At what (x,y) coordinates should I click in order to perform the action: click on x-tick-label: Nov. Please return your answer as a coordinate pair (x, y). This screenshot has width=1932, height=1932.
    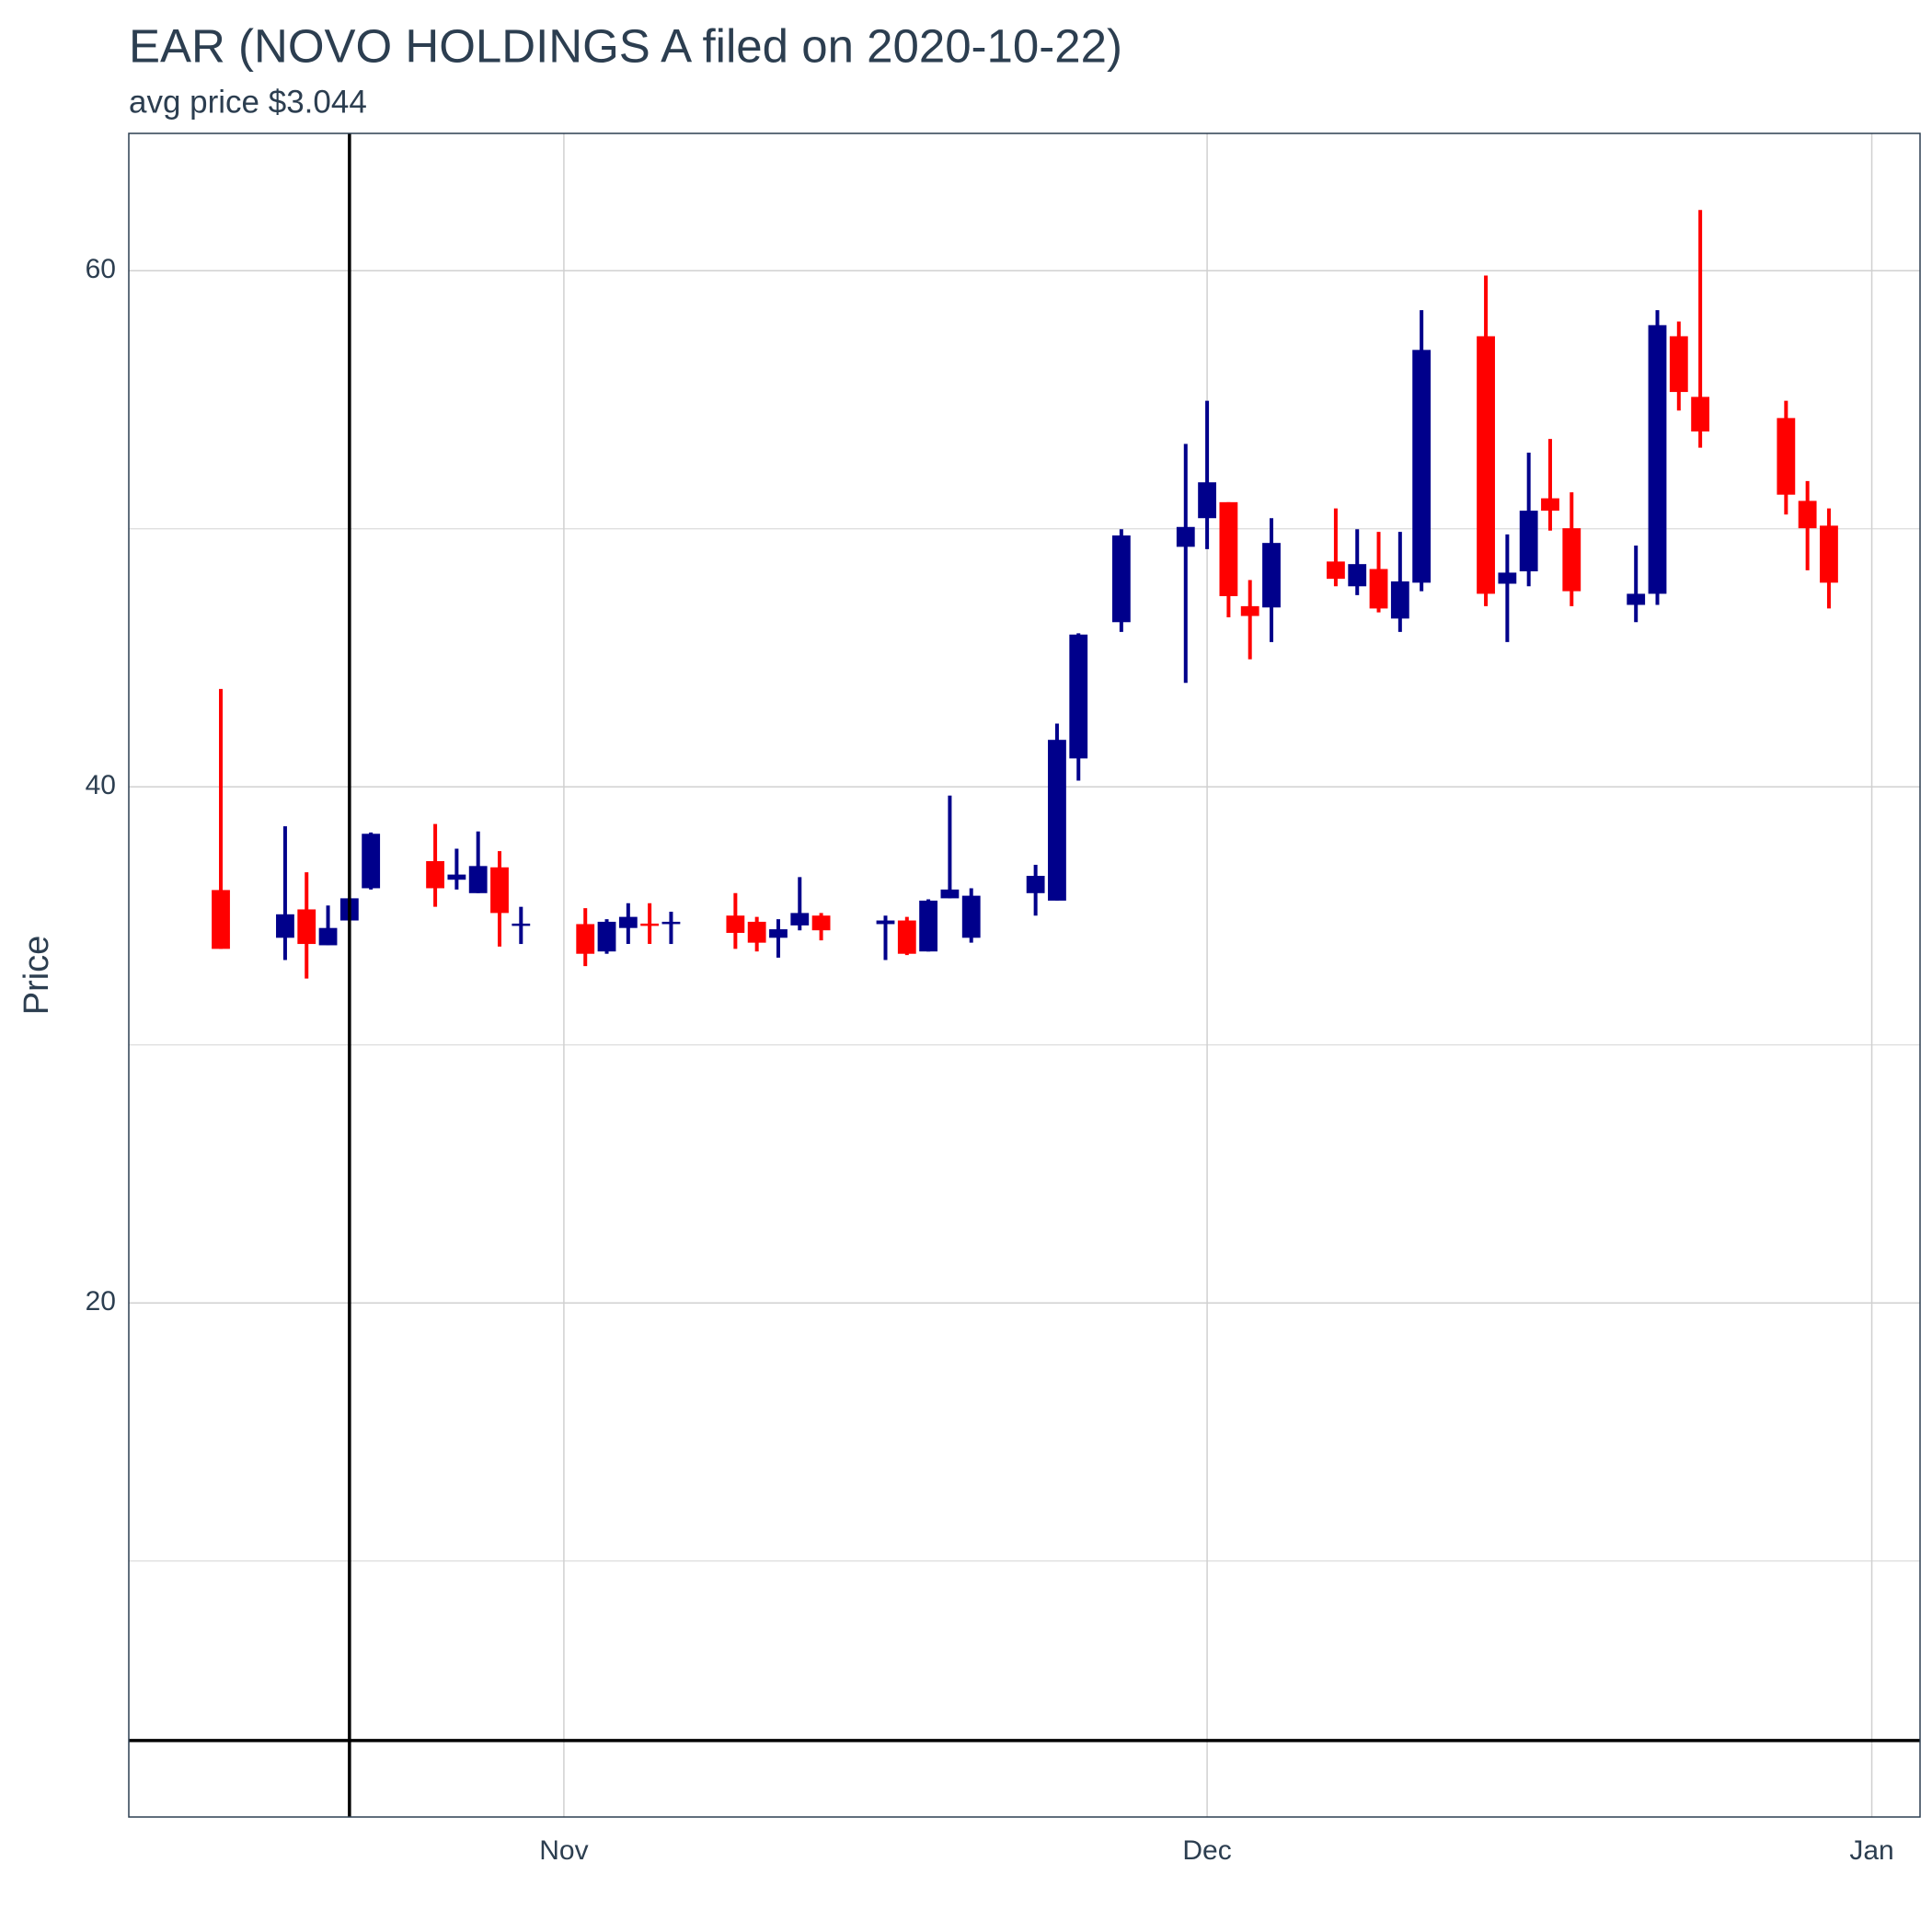
    Looking at the image, I should click on (563, 1850).